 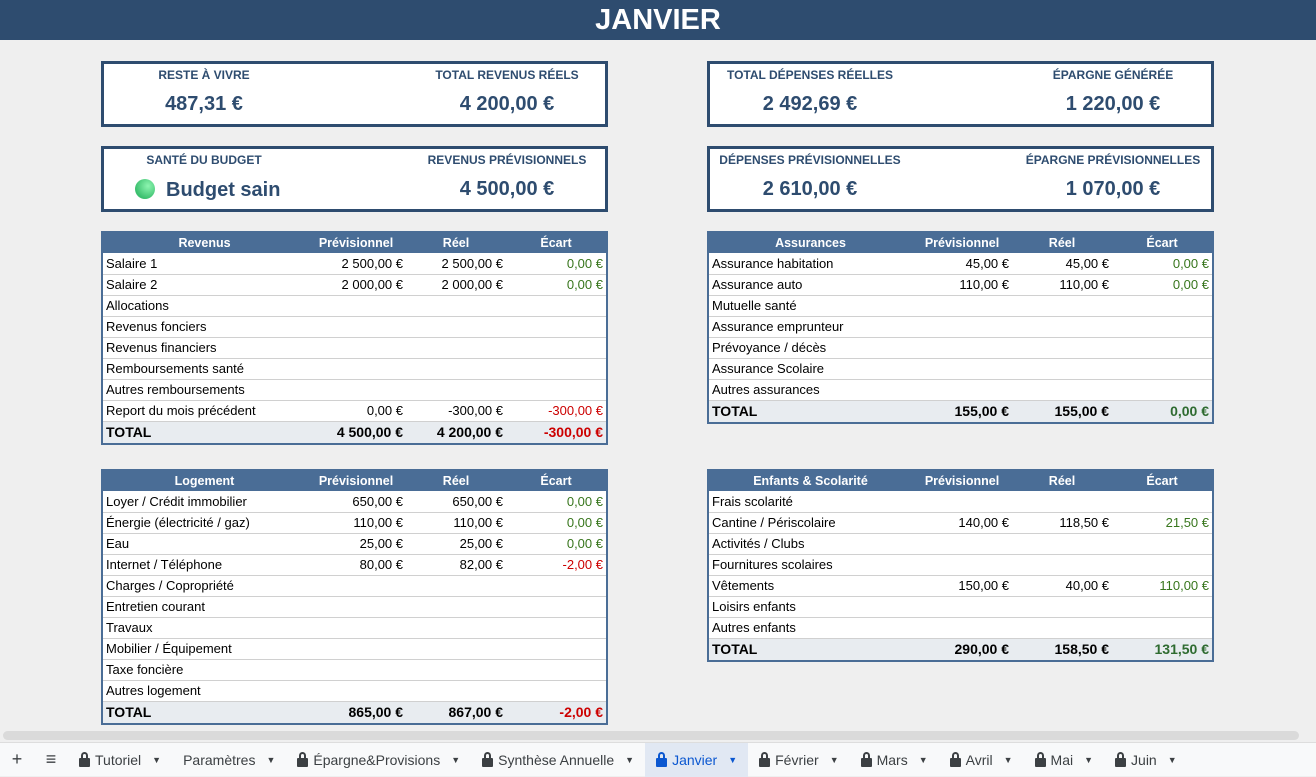 What do you see at coordinates (697, 759) in the screenshot?
I see `sheet-tab-janvier: Janvier ▼` at bounding box center [697, 759].